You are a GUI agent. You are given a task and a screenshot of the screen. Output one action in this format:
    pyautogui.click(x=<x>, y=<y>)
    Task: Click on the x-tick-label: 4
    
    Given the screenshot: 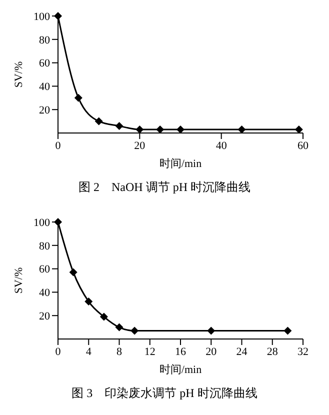 What is the action you would take?
    pyautogui.click(x=89, y=352)
    